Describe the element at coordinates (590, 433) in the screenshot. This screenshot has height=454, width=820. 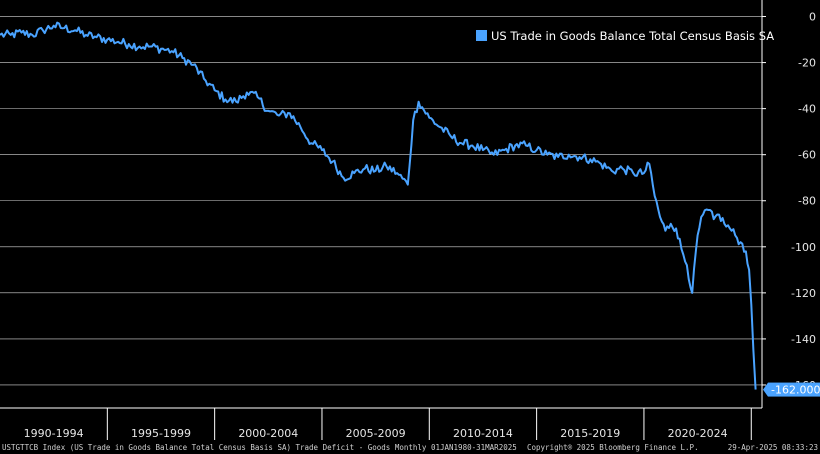
I see `x-tick-label: 2015-2019` at that location.